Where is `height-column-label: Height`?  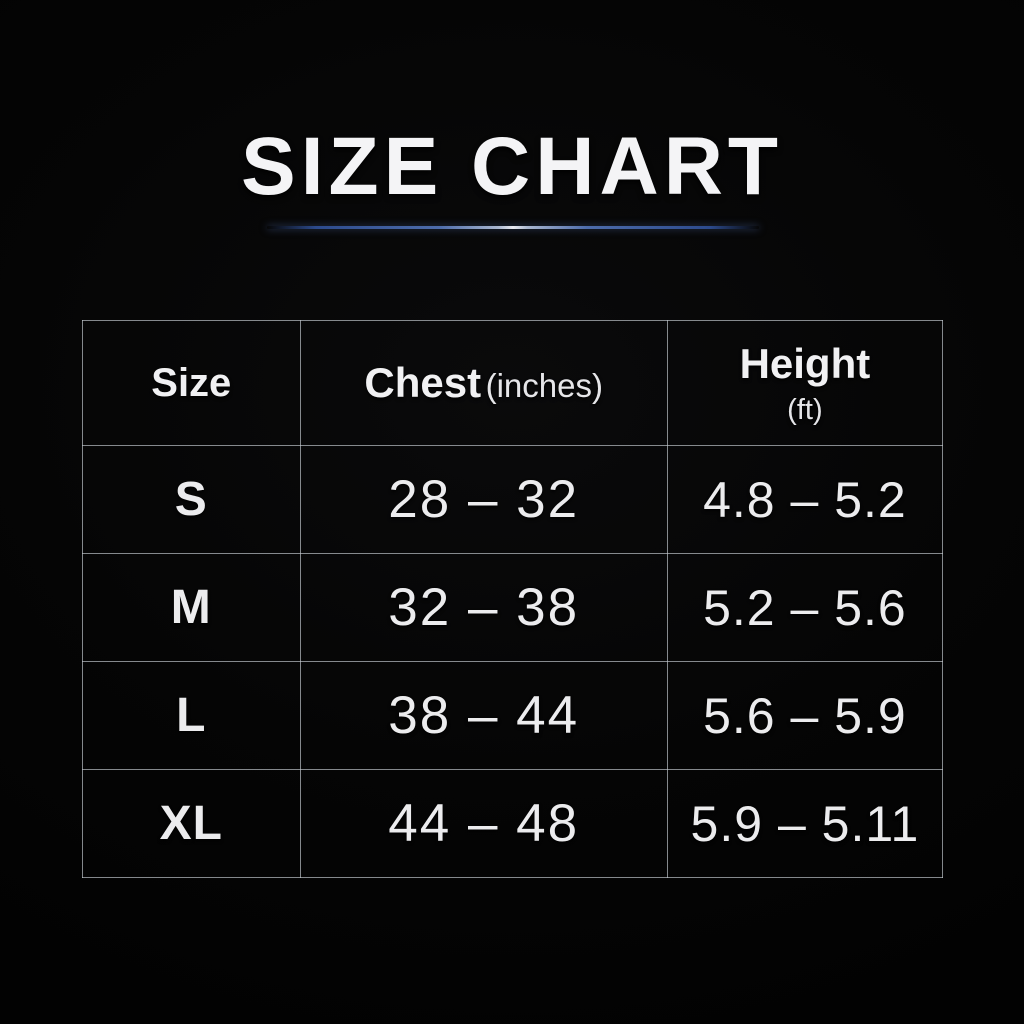
height-column-label: Height is located at coordinates (805, 363).